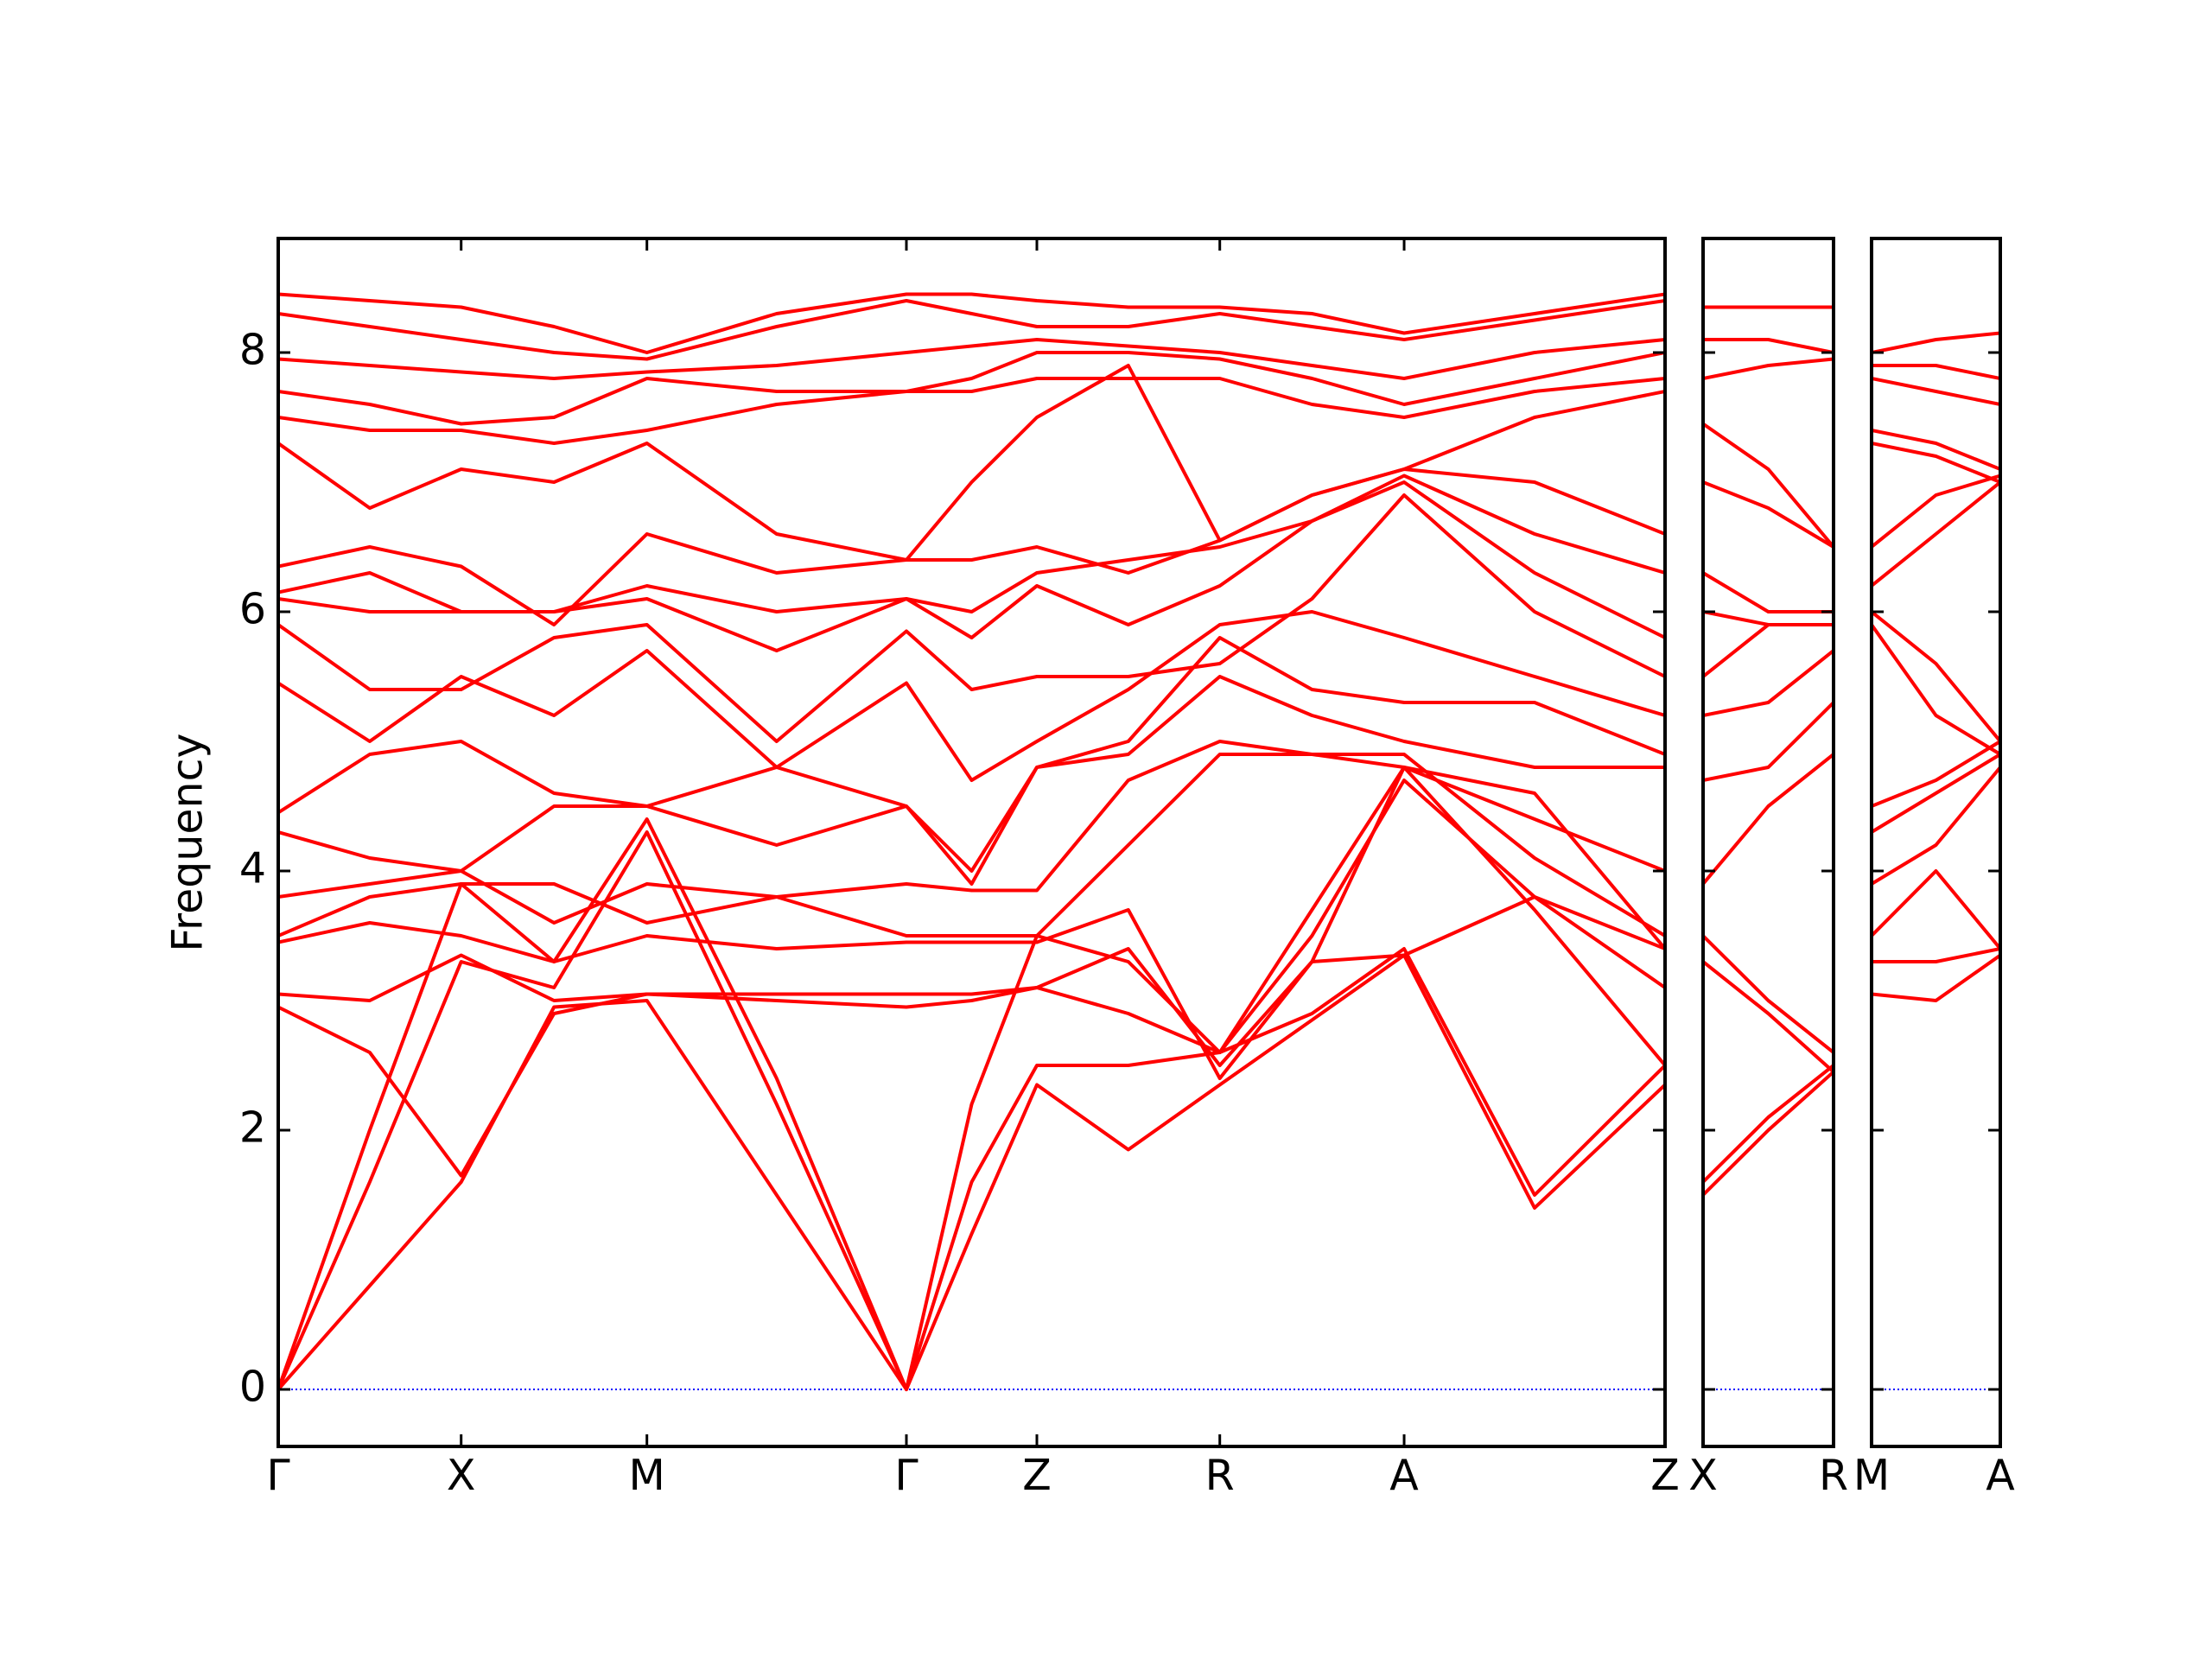  What do you see at coordinates (252, 609) in the screenshot?
I see `y-tick-label: 6` at bounding box center [252, 609].